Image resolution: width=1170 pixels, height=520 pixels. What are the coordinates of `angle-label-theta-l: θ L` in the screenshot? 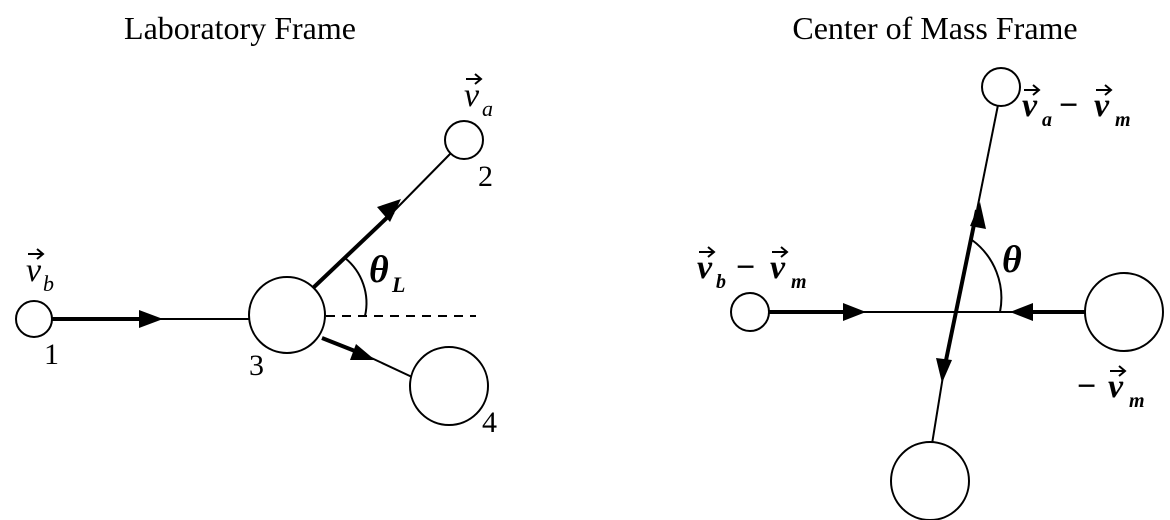 It's located at (387, 273).